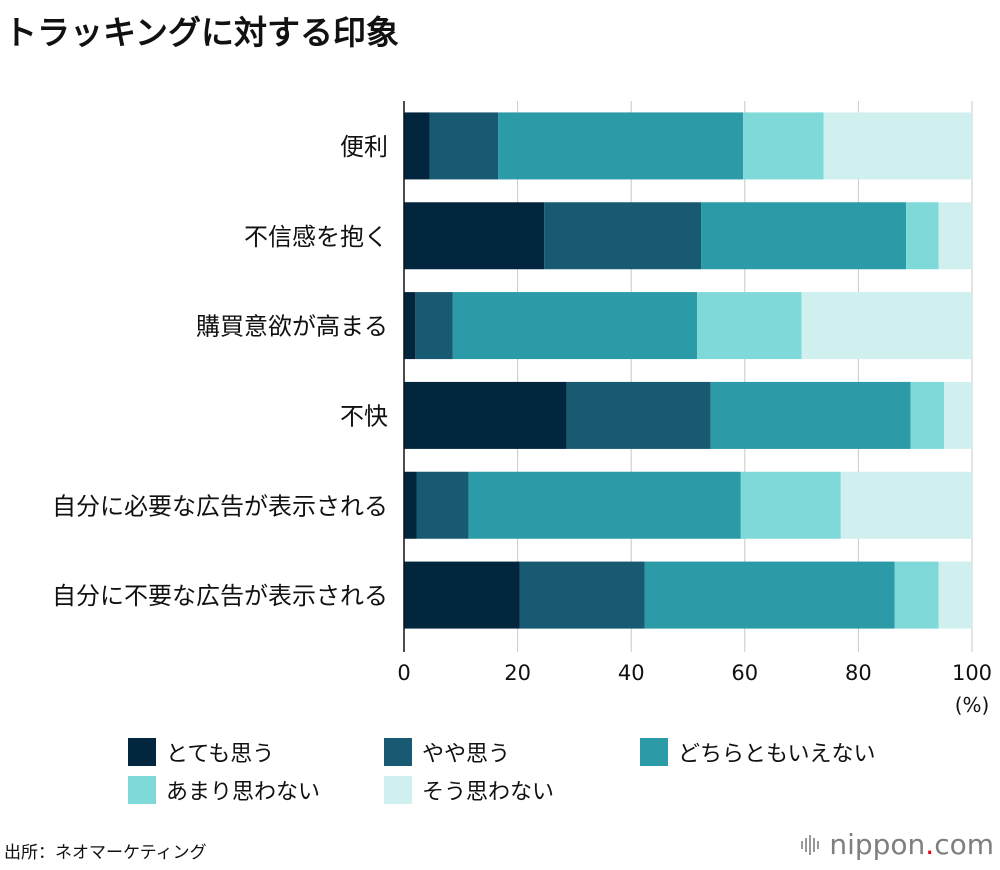 Image resolution: width=1000 pixels, height=870 pixels. What do you see at coordinates (105, 853) in the screenshot?
I see `source-note: 出所：ネオマーケティング` at bounding box center [105, 853].